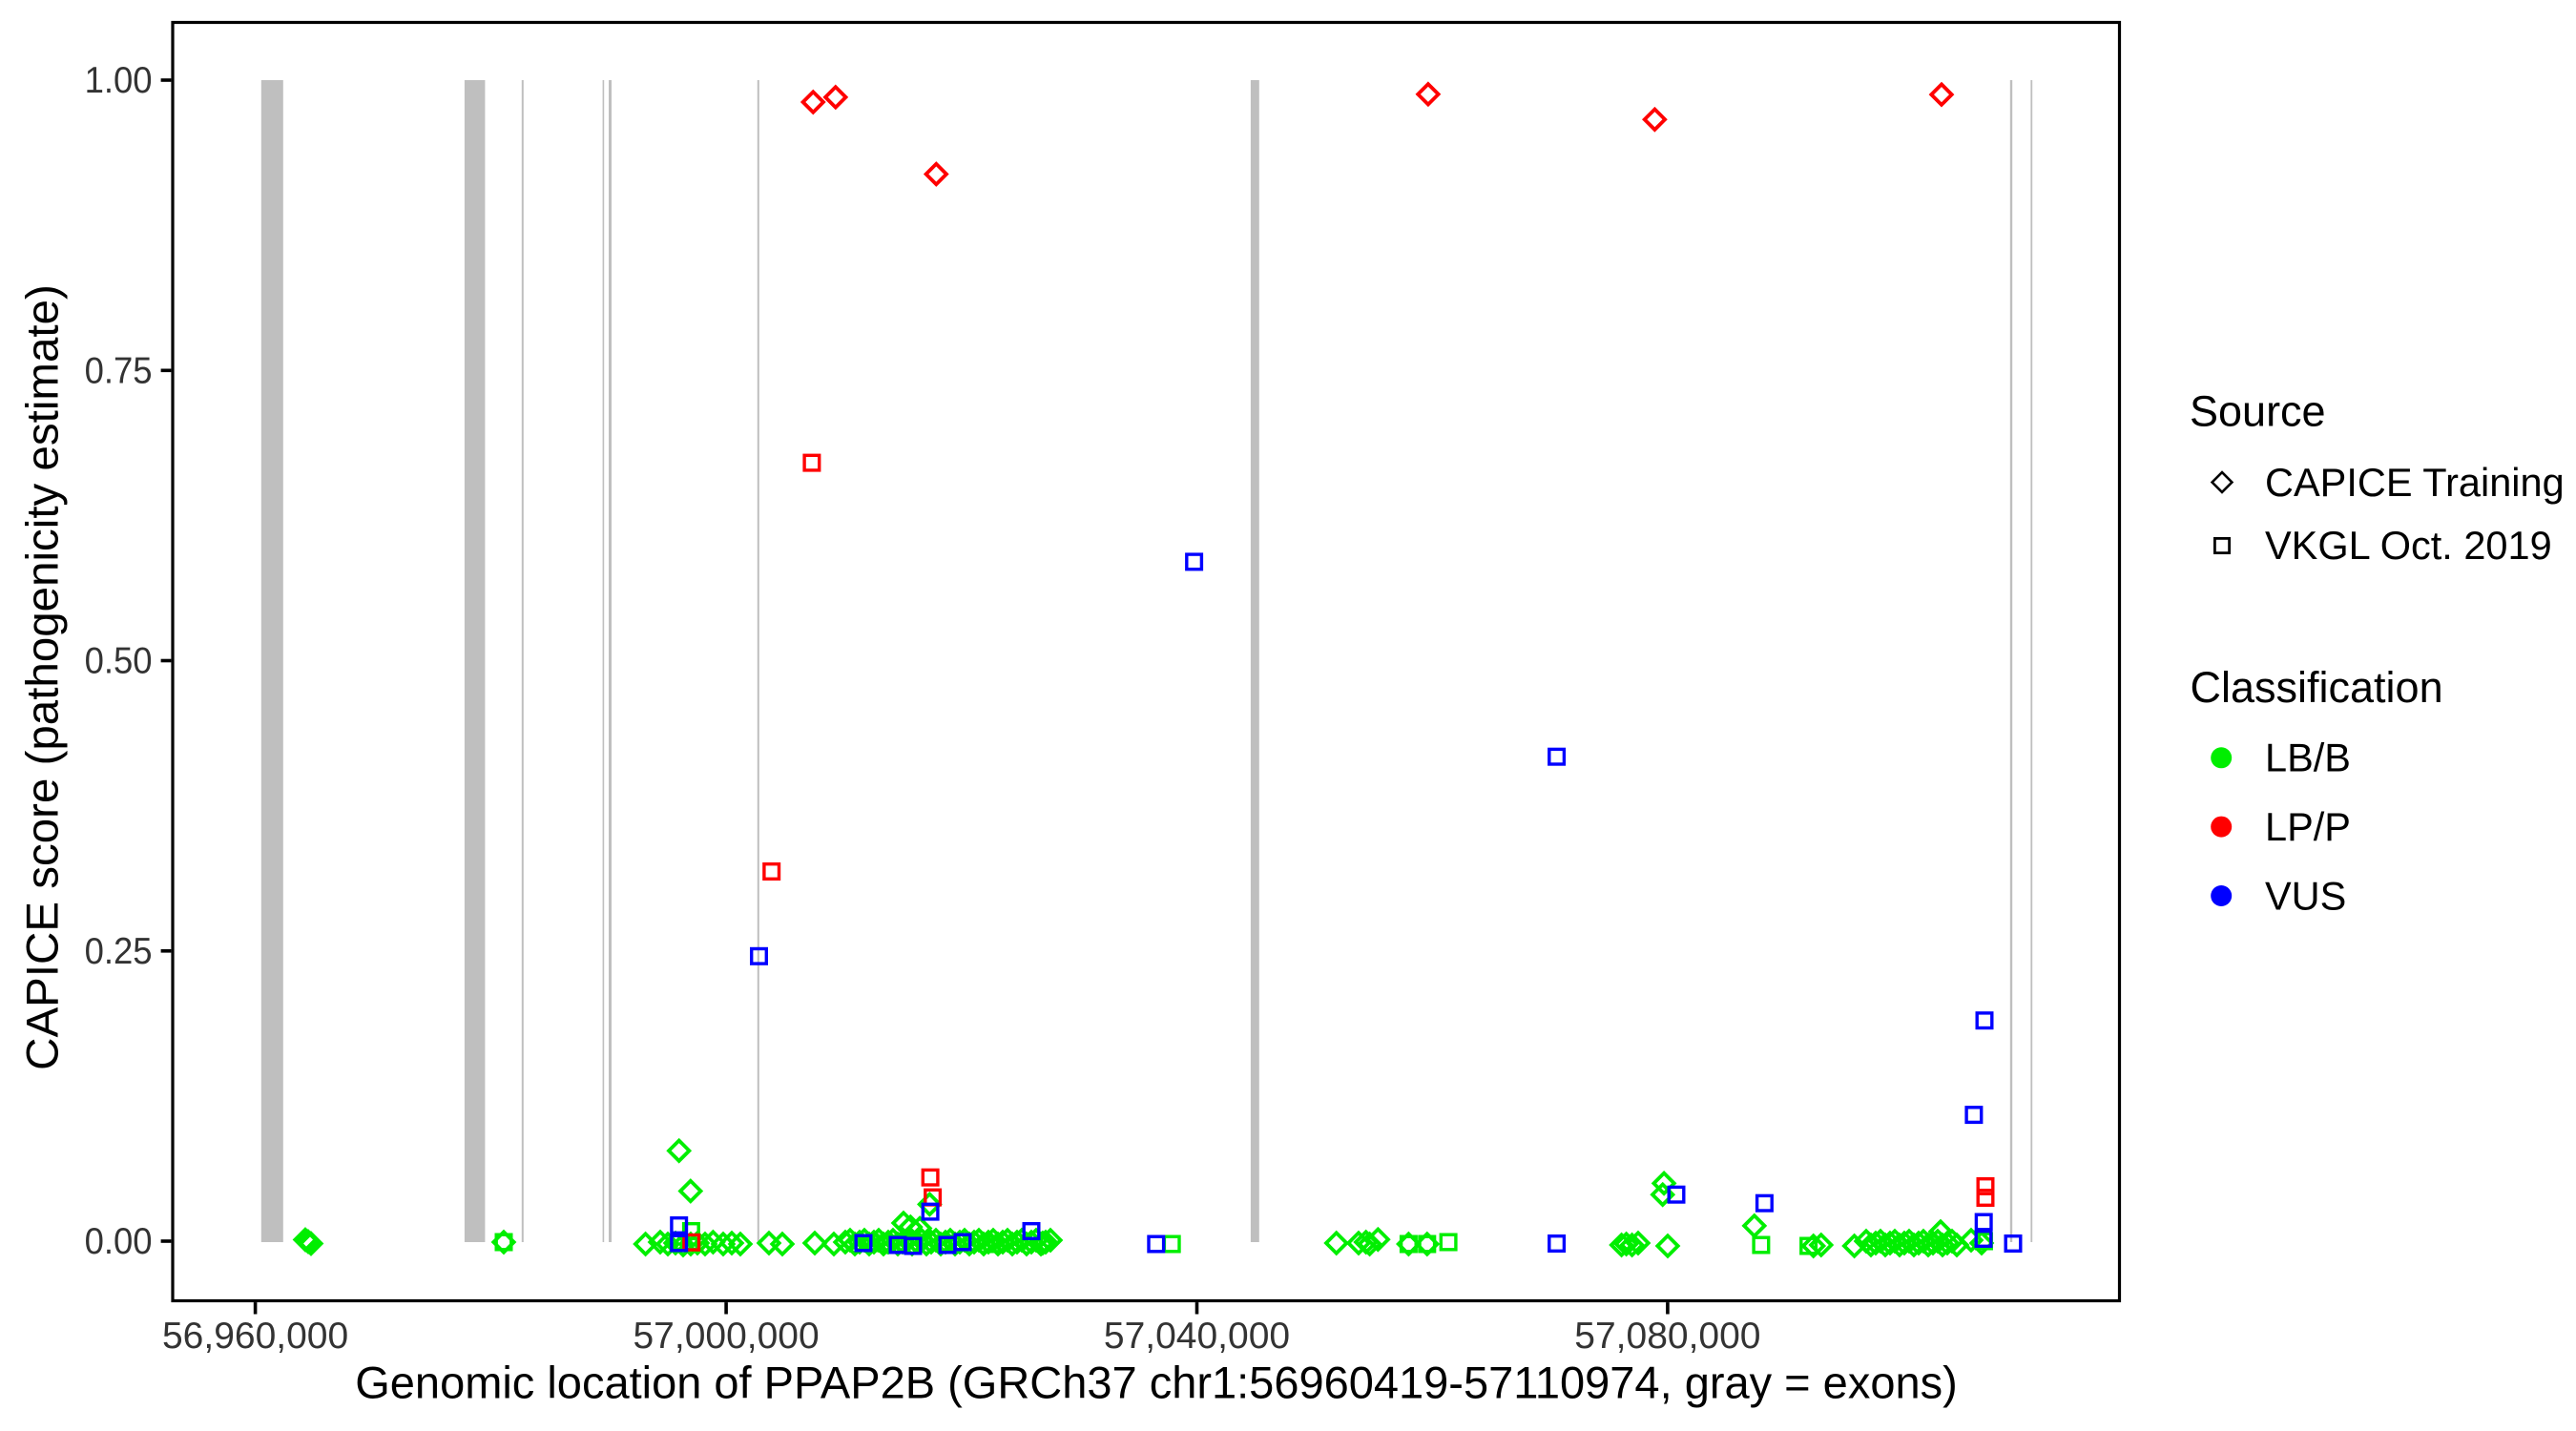 The height and width of the screenshot is (1431, 2576). Describe the element at coordinates (2415, 482) in the screenshot. I see `svg-text: CAPICE Training` at that location.